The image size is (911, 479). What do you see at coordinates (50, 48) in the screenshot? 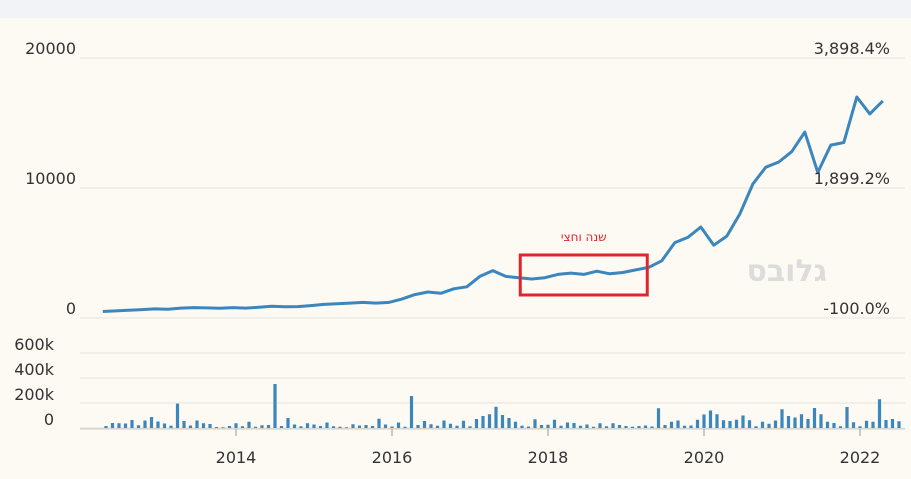
I see `y-tick-label: 20000` at bounding box center [50, 48].